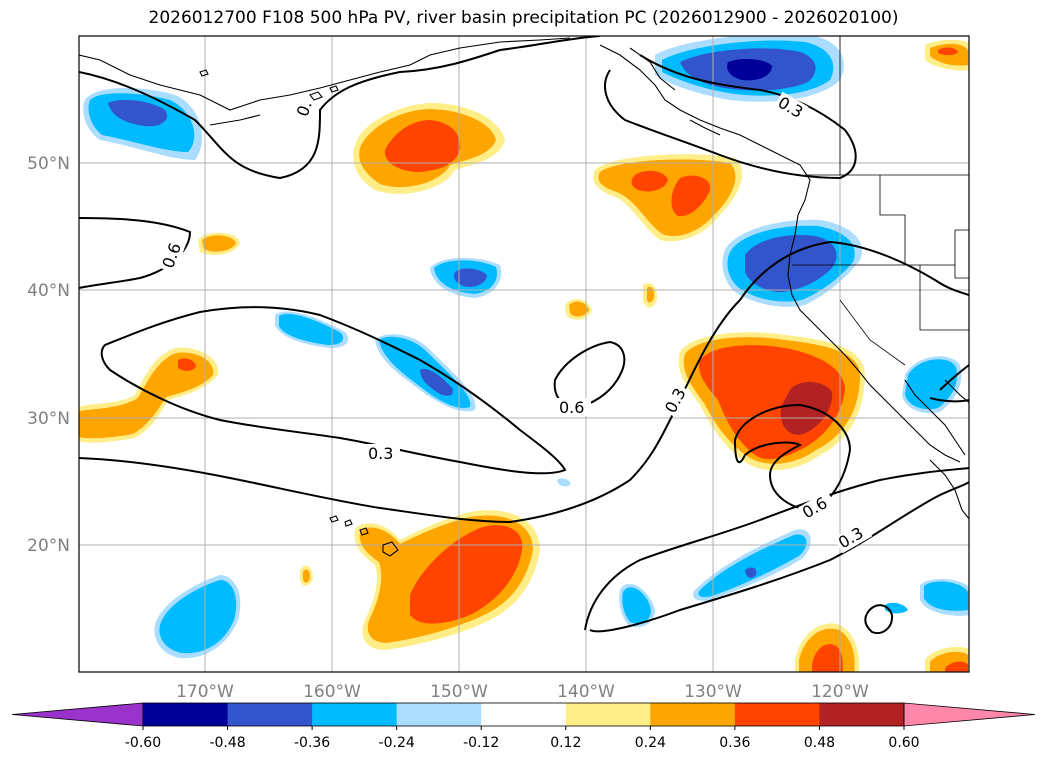  What do you see at coordinates (227, 743) in the screenshot?
I see `colorbar-tick-label: -0.48` at bounding box center [227, 743].